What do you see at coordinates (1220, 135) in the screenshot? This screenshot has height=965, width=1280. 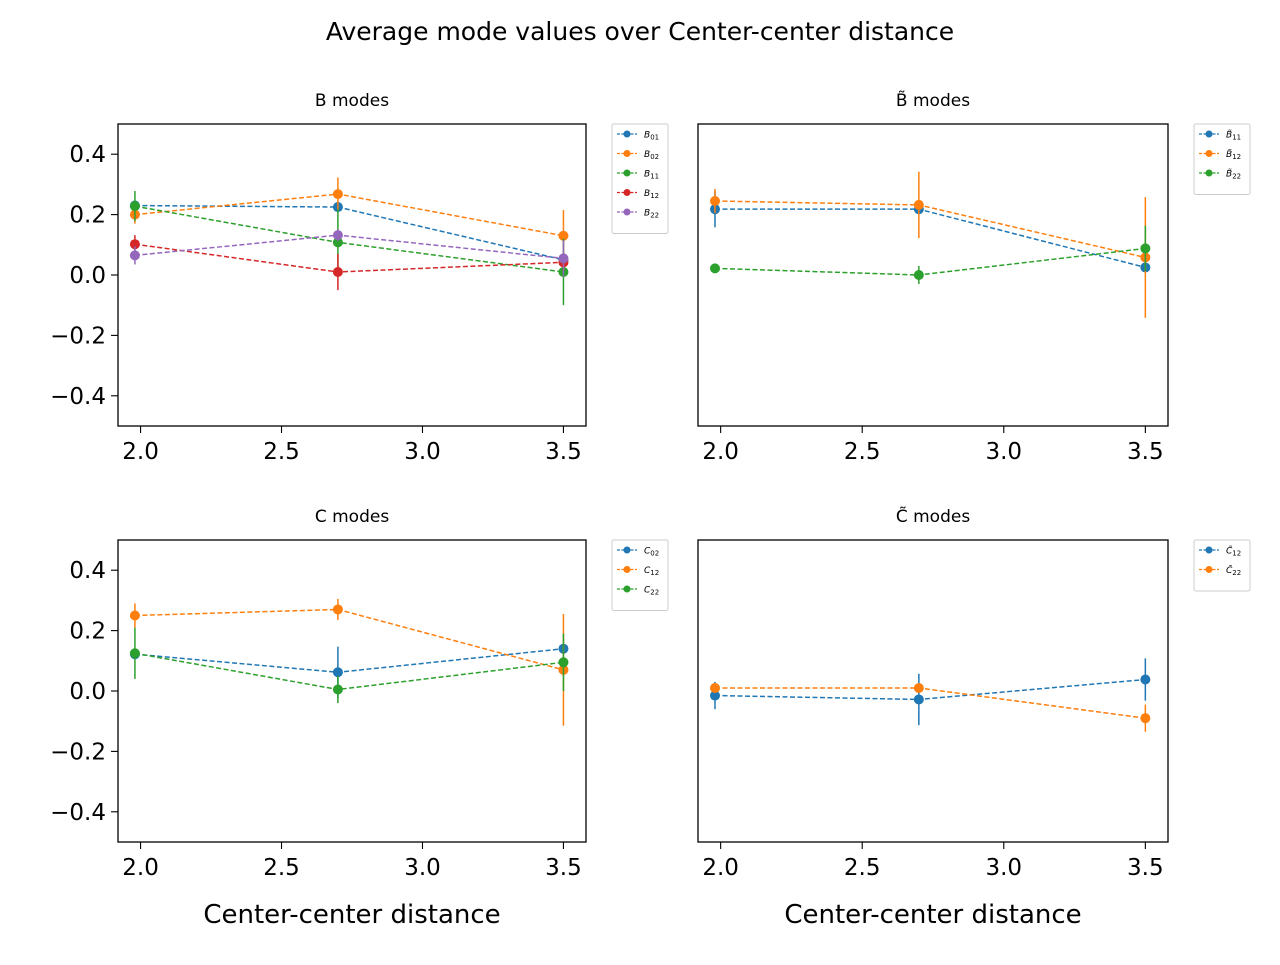 I see `legend-entry: B̃11` at bounding box center [1220, 135].